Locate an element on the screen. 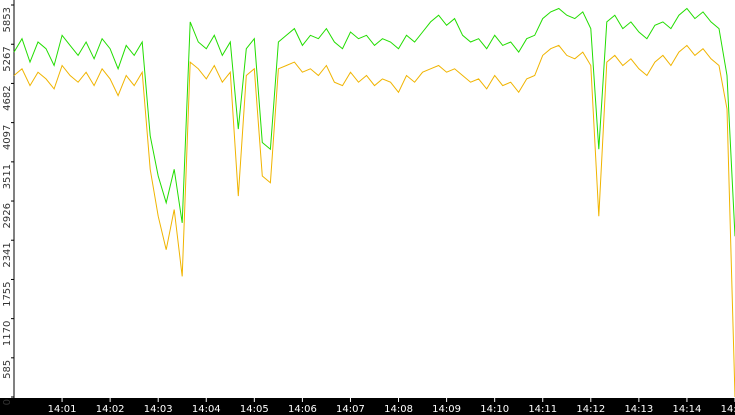 This screenshot has width=735, height=415. y-tick-label: 4682 is located at coordinates (7, 97).